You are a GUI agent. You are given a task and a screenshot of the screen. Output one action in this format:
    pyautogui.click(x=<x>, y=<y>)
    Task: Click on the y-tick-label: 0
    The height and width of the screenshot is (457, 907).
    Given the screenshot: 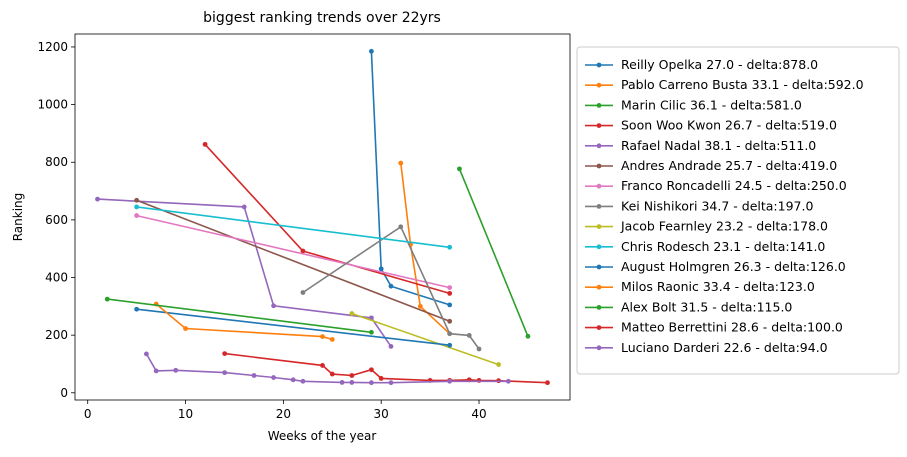 What is the action you would take?
    pyautogui.click(x=64, y=393)
    